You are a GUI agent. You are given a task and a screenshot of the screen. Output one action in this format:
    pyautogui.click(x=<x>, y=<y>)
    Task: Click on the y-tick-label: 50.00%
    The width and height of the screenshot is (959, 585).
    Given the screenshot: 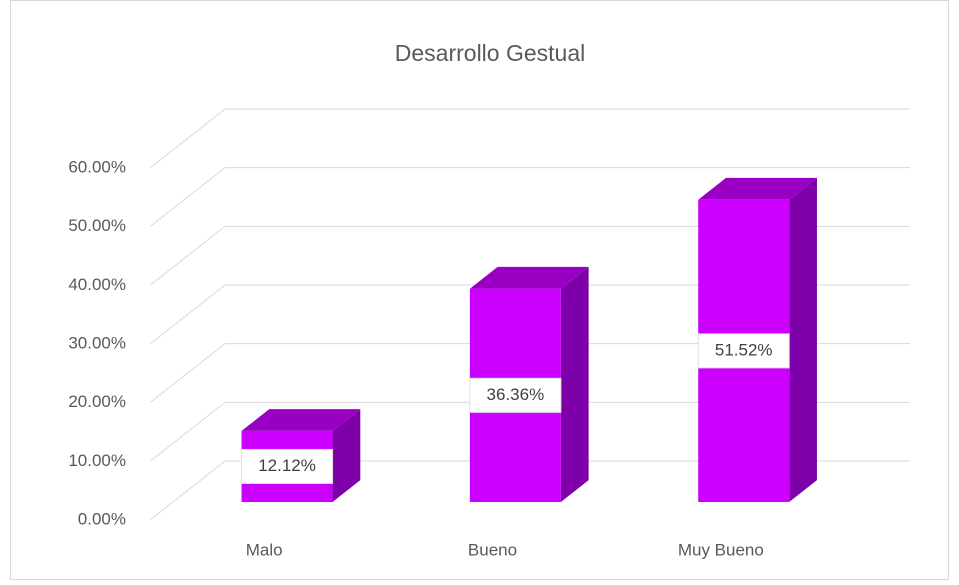 What is the action you would take?
    pyautogui.click(x=97, y=225)
    